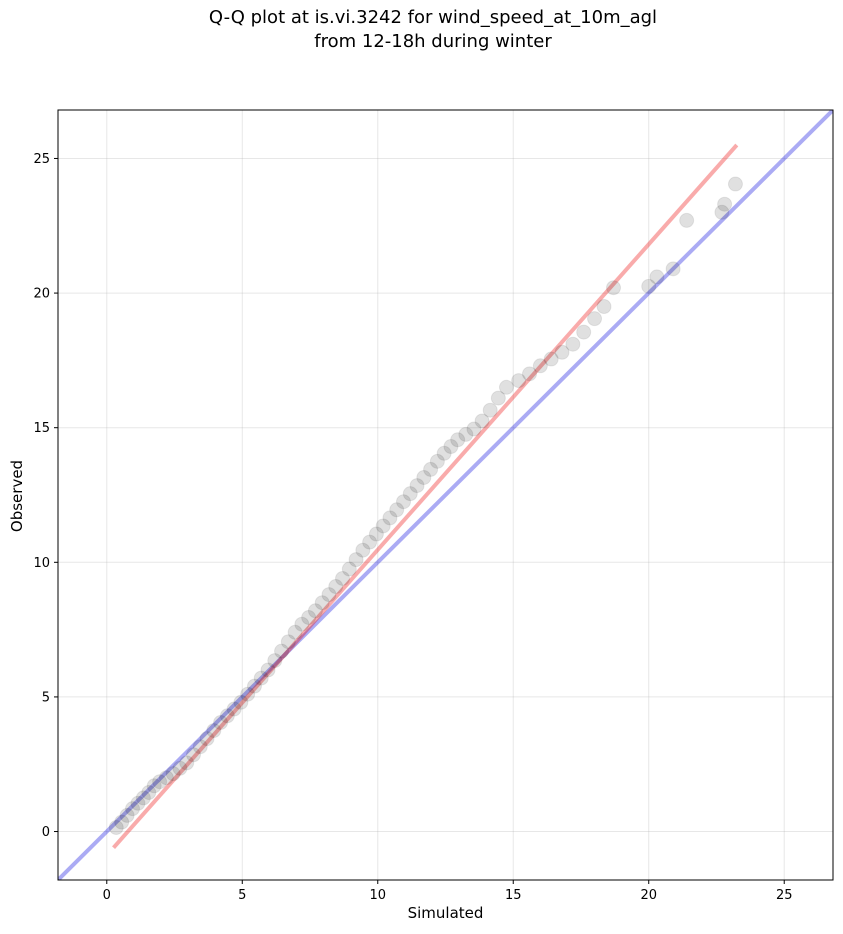 This screenshot has width=843, height=934. Describe the element at coordinates (41, 428) in the screenshot. I see `y-tick-label: 15` at that location.